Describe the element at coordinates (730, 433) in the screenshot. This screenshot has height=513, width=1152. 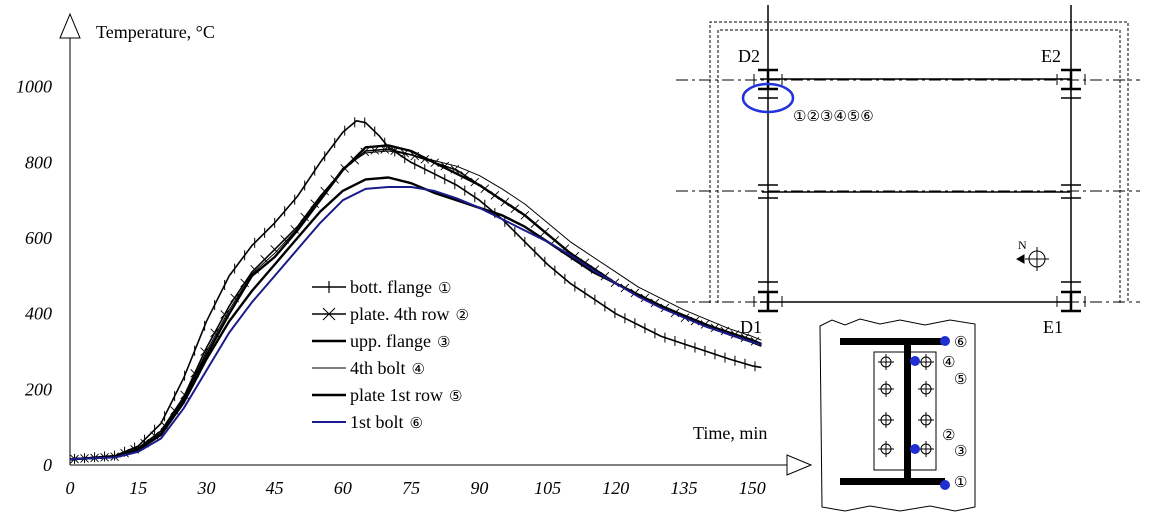
I see `x-axis-label: Time, min` at that location.